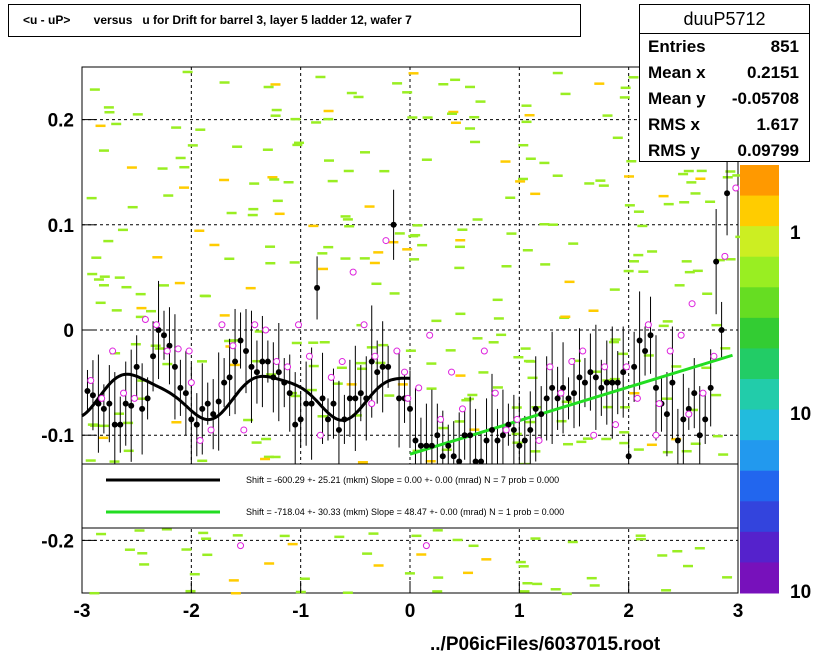 This screenshot has height=660, width=820. What do you see at coordinates (724, 73) in the screenshot?
I see `stats-row-mean-x: Mean x 0.2151` at bounding box center [724, 73].